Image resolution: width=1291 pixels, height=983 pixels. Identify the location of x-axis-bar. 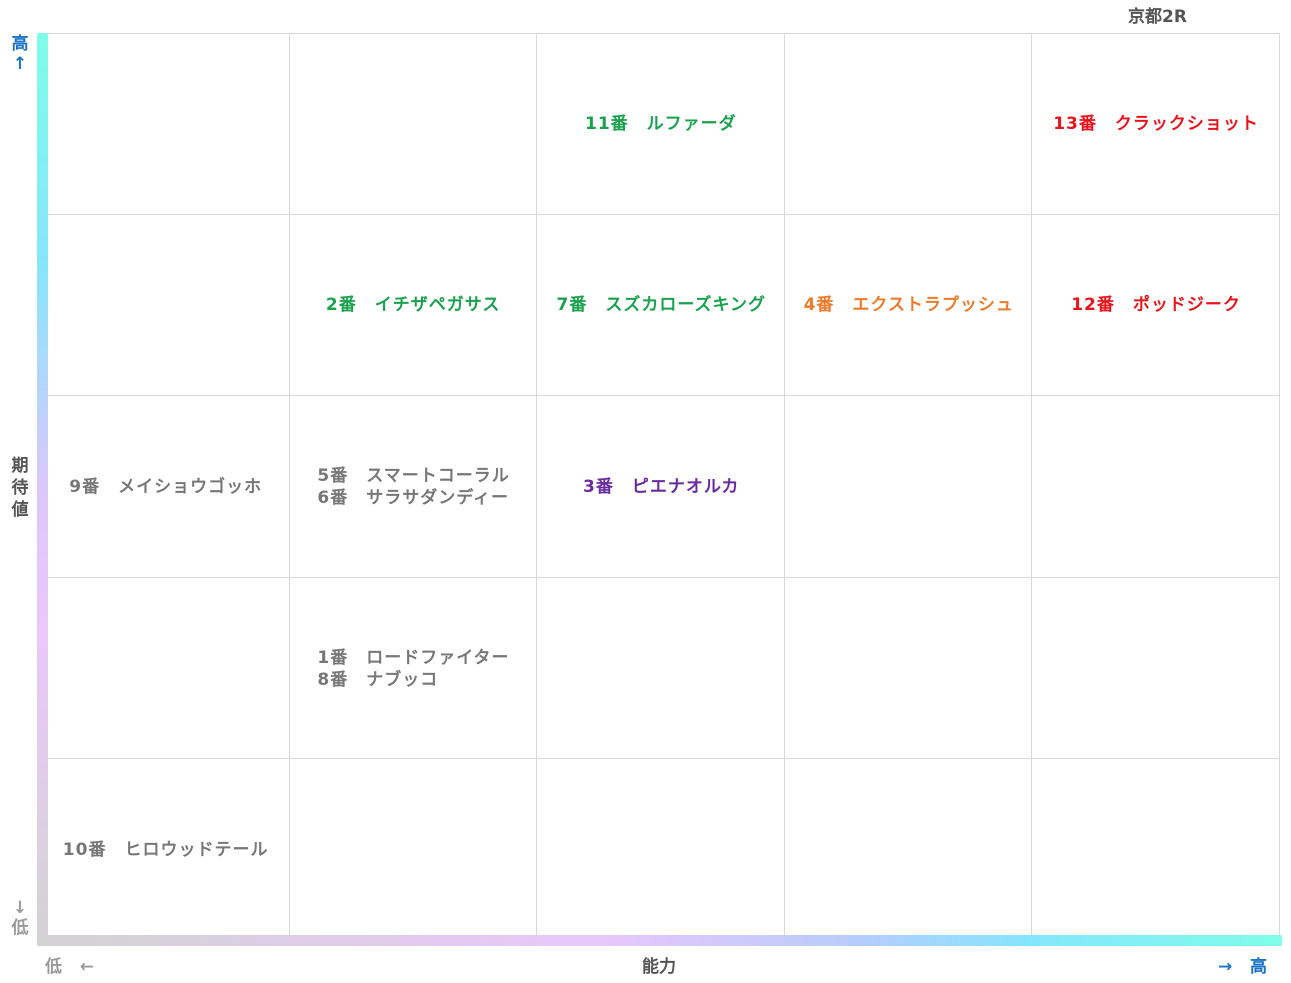
(659, 940).